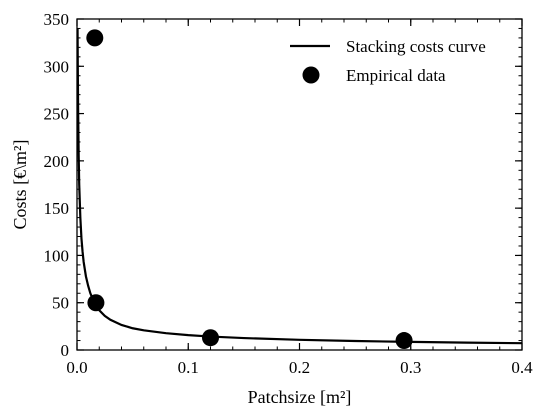  I want to click on y-tick-label: 350, so click(57, 19).